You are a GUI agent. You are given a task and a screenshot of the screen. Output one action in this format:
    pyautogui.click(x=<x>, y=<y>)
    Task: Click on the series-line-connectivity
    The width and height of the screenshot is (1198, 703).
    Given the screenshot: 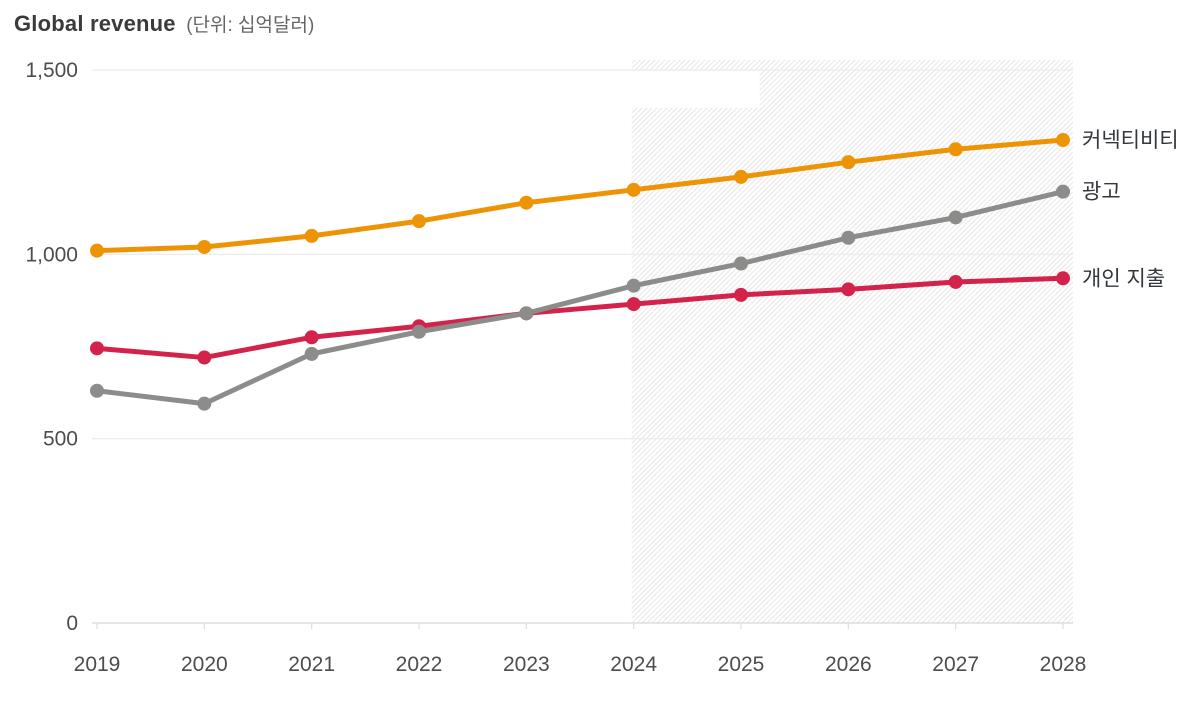 What is the action you would take?
    pyautogui.click(x=580, y=195)
    